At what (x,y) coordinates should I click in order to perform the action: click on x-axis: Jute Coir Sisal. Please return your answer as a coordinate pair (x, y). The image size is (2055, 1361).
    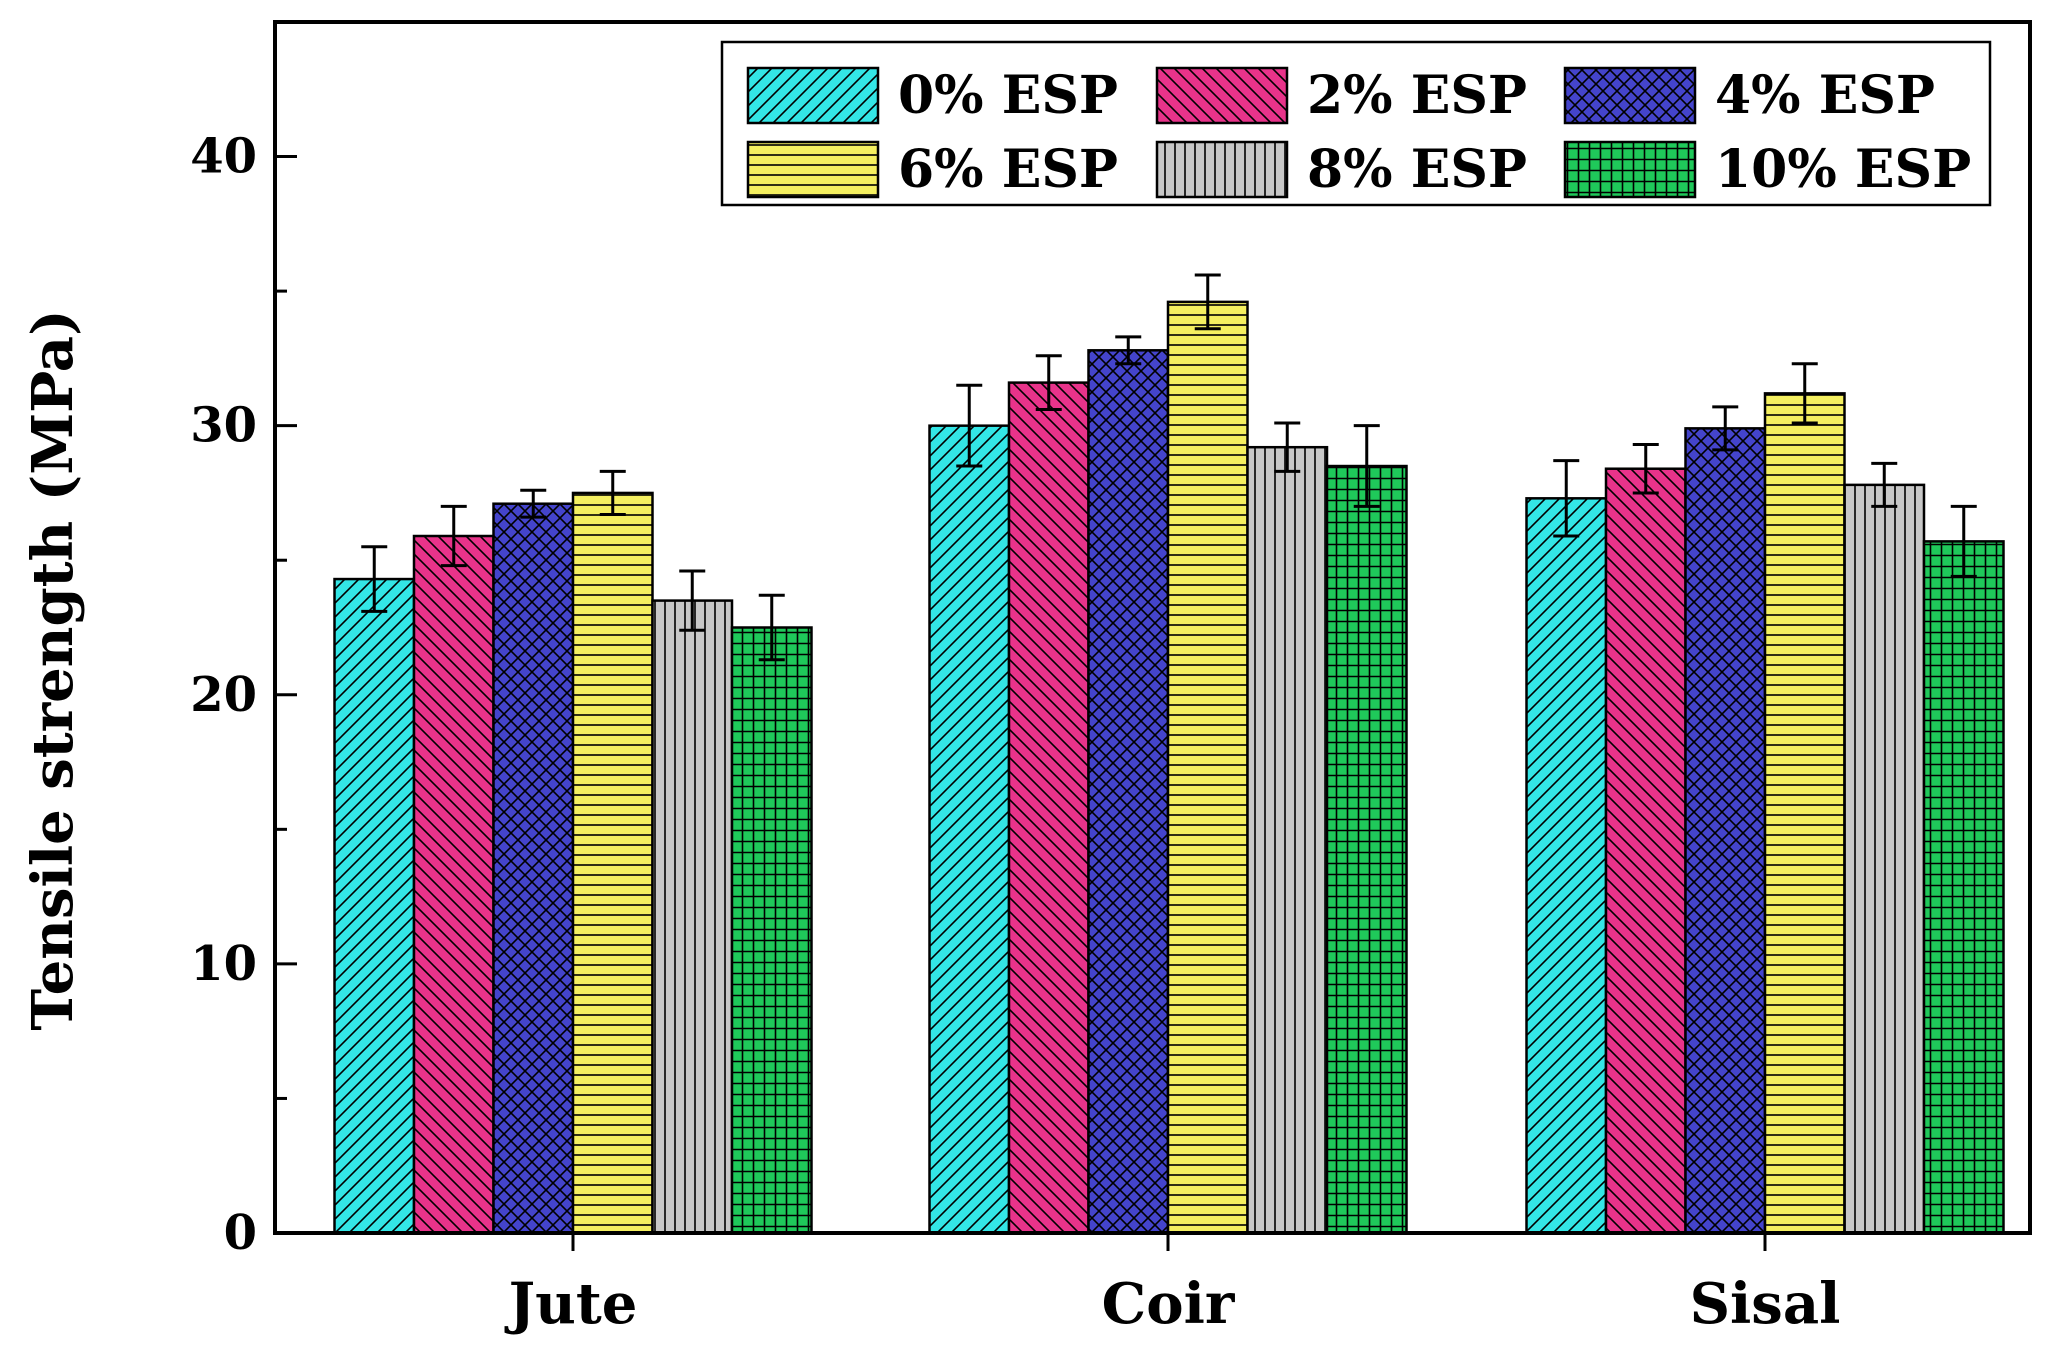
    Looking at the image, I should click on (1172, 1285).